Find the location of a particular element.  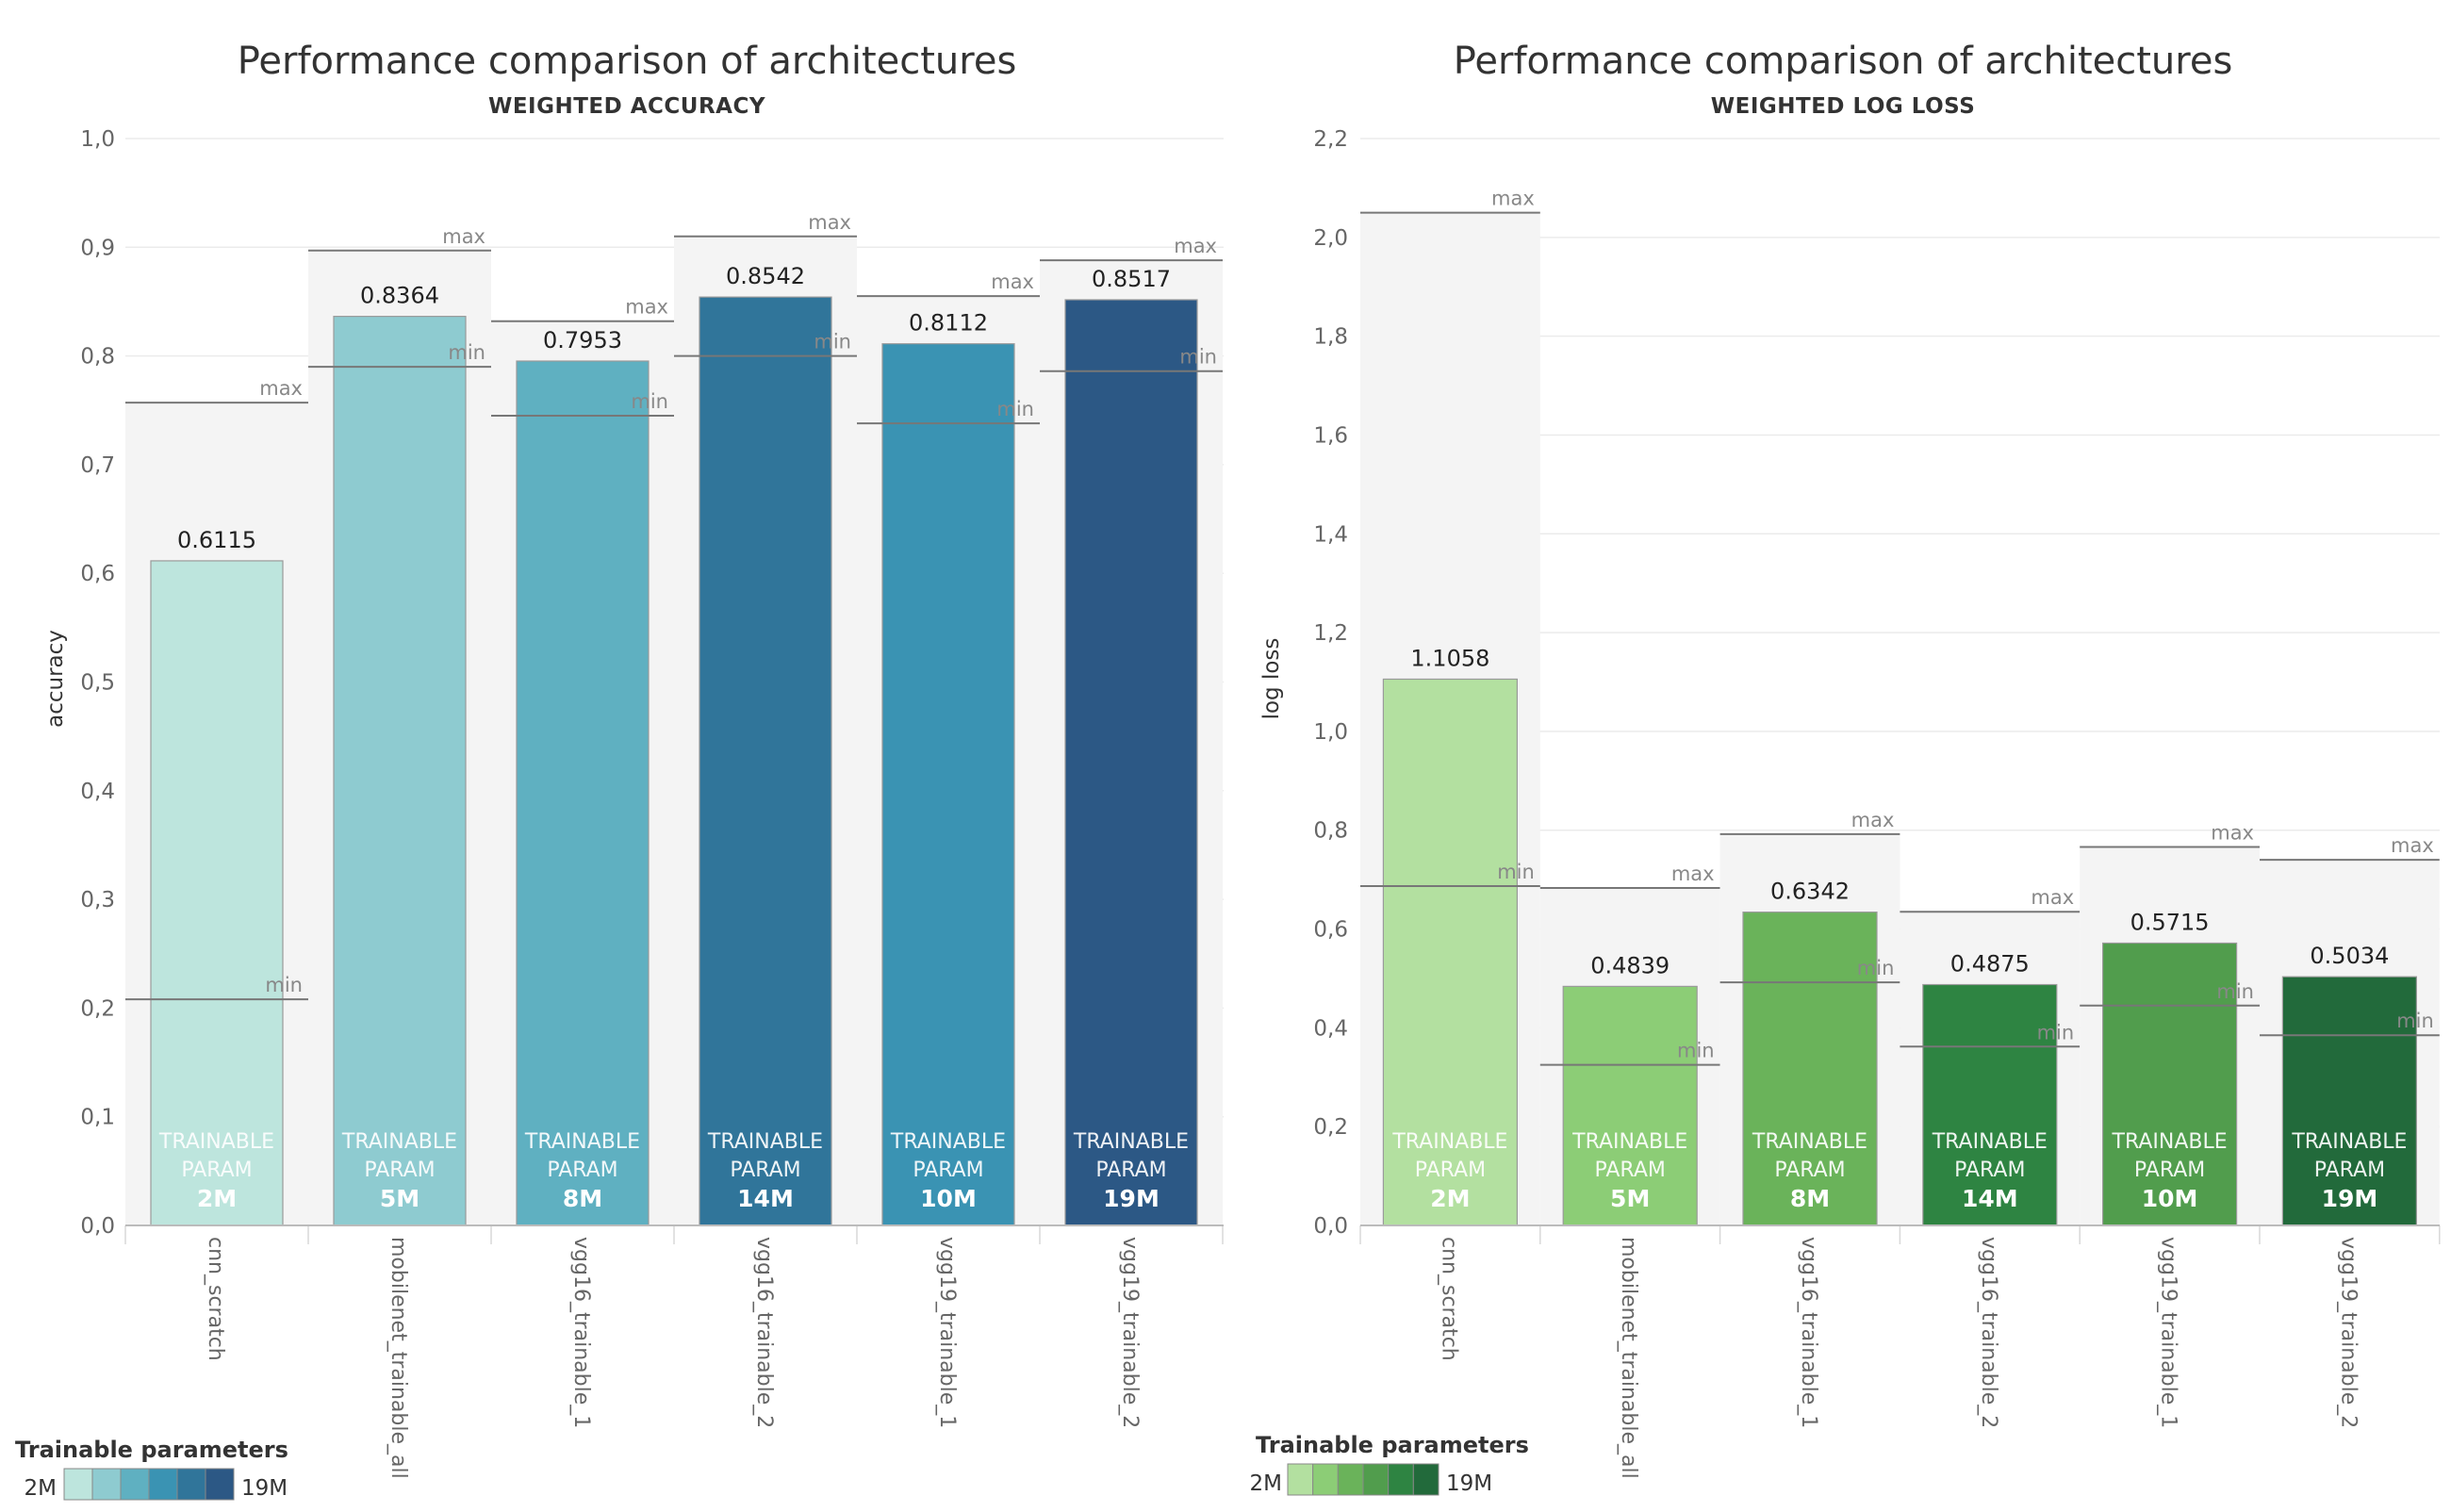

data-label: 0.8364 is located at coordinates (400, 296).